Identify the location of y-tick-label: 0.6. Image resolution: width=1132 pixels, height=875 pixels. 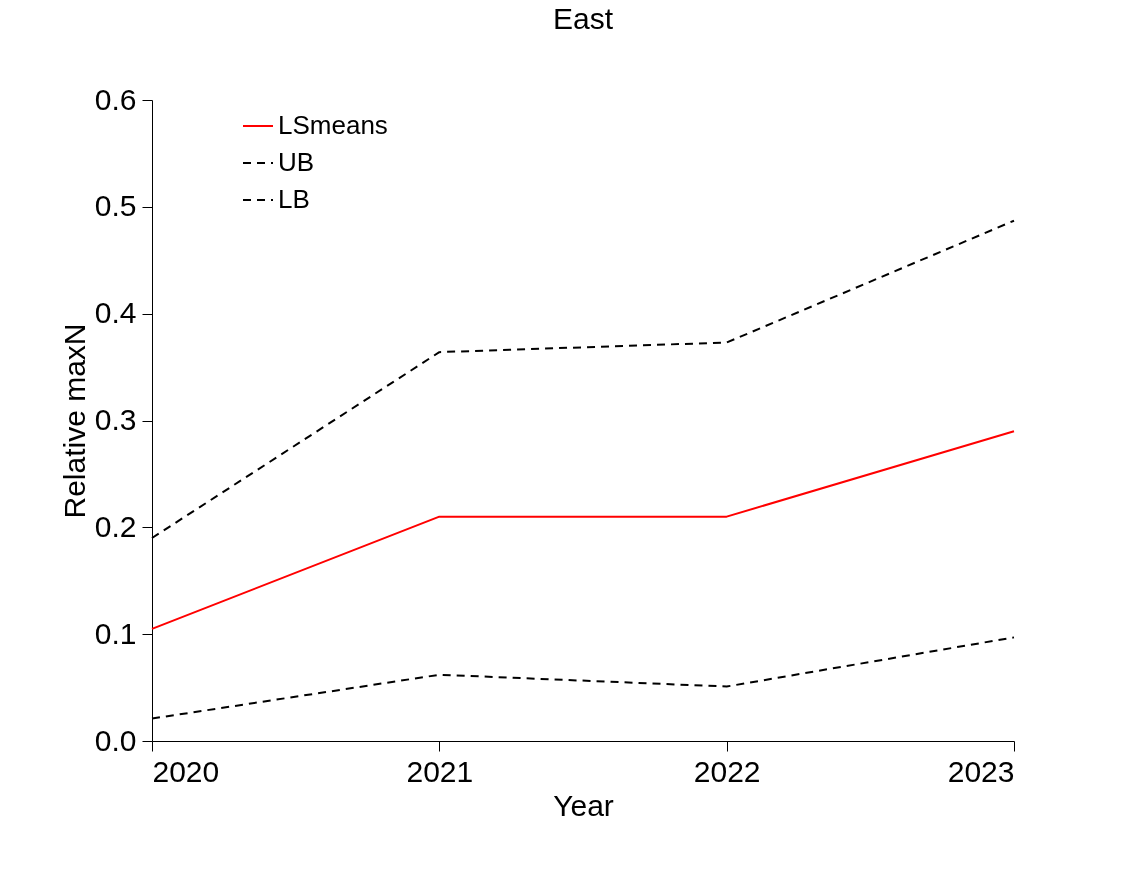
(115, 99).